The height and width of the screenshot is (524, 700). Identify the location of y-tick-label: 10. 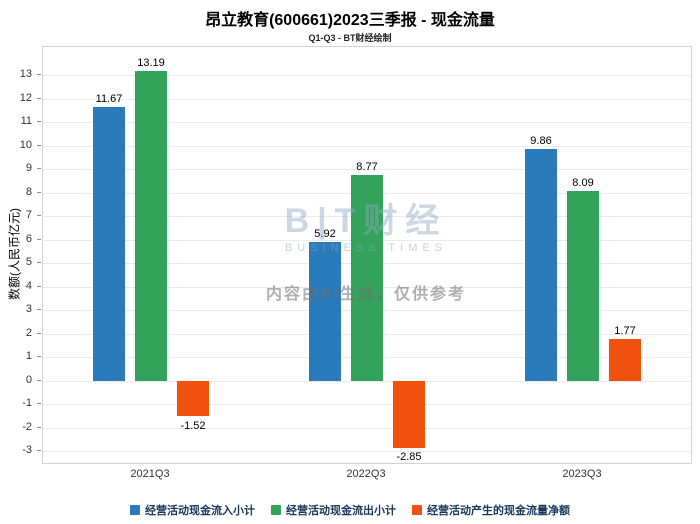
(25, 144).